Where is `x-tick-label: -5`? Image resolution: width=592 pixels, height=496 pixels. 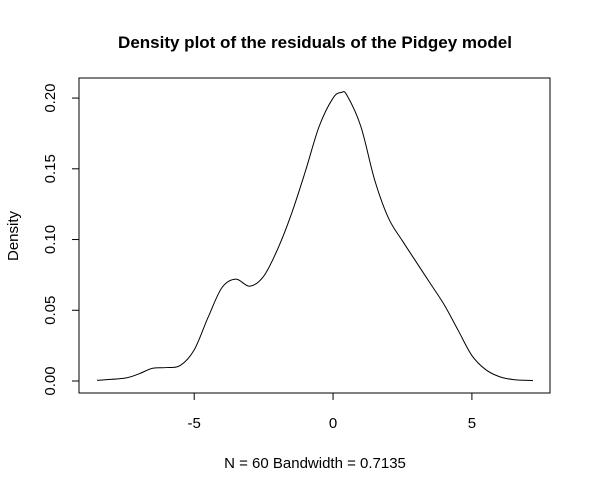 x-tick-label: -5 is located at coordinates (194, 423).